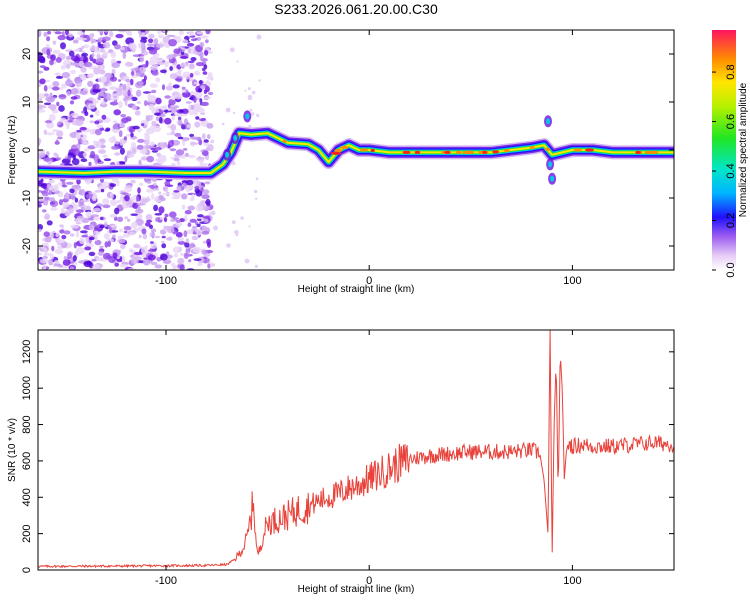 This screenshot has width=750, height=600. Describe the element at coordinates (27, 461) in the screenshot. I see `y-tick-label: 600` at that location.